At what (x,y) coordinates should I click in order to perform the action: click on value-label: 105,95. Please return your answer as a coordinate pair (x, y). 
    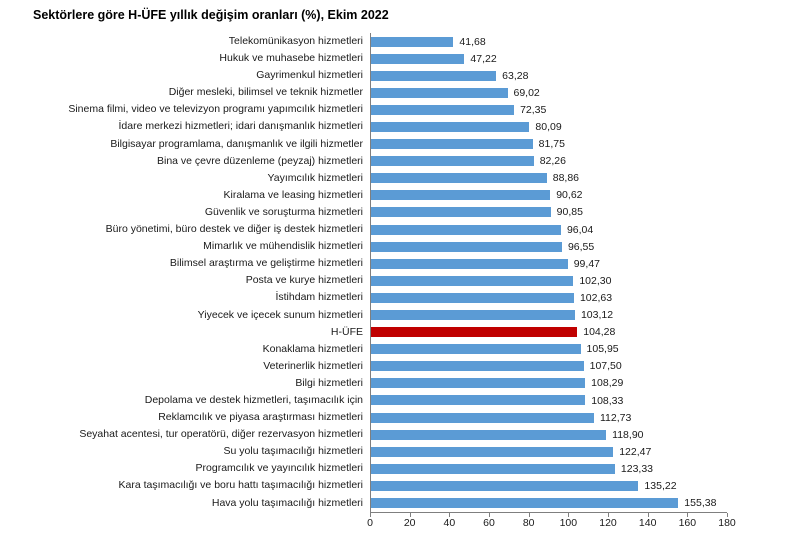
    Looking at the image, I should click on (602, 349).